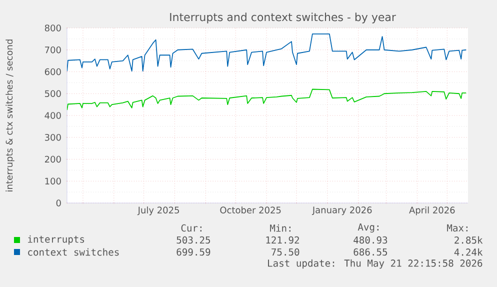 The width and height of the screenshot is (497, 287). What do you see at coordinates (52, 94) in the screenshot?
I see `y-tick-label: 500` at bounding box center [52, 94].